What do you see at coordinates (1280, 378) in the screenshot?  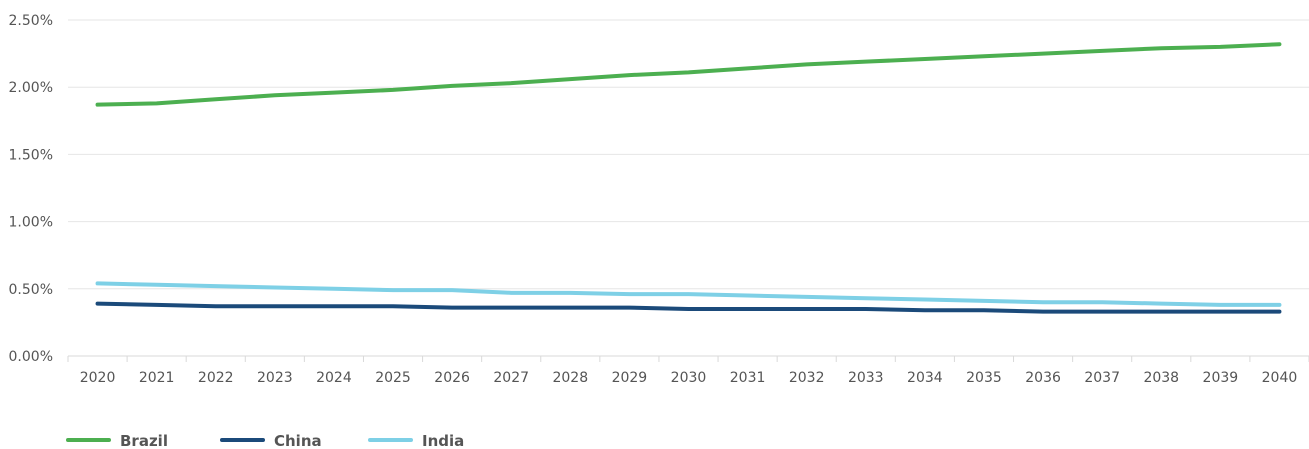 I see `x-tick-label: 2040` at bounding box center [1280, 378].